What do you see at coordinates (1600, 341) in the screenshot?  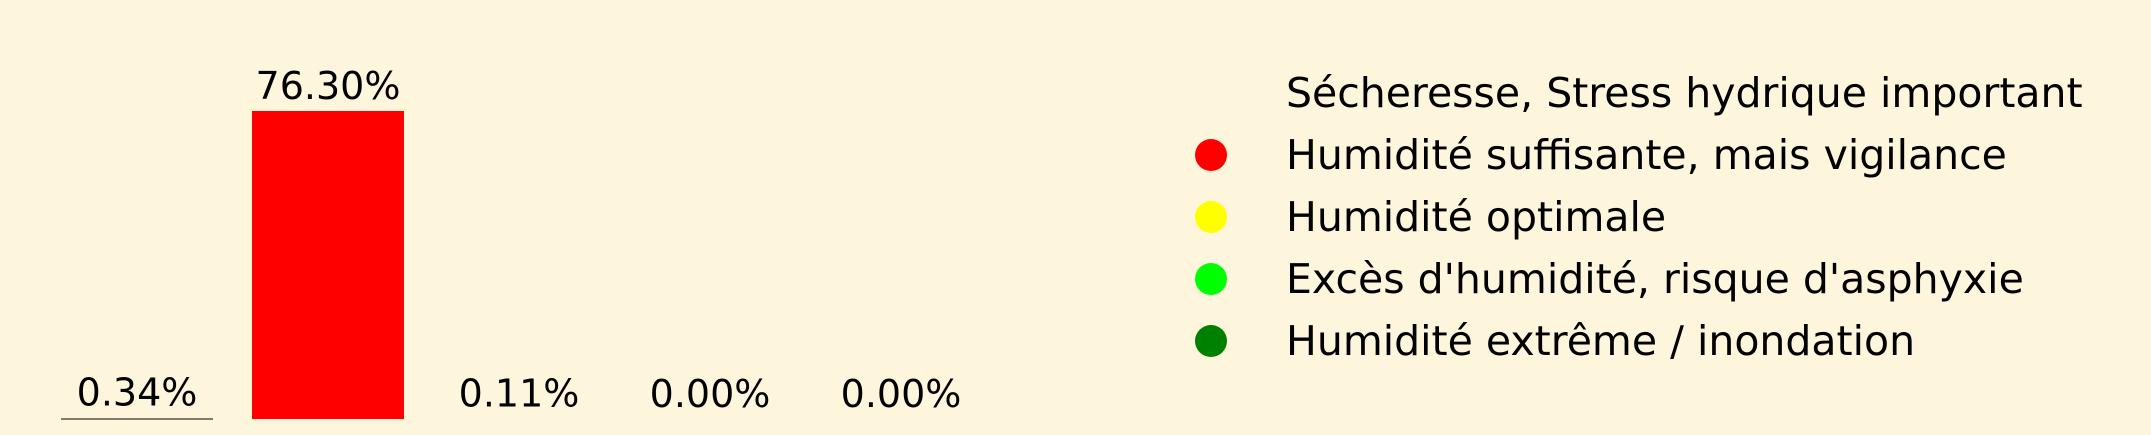 I see `legend-label-5: Humidité extrême / inondation` at bounding box center [1600, 341].